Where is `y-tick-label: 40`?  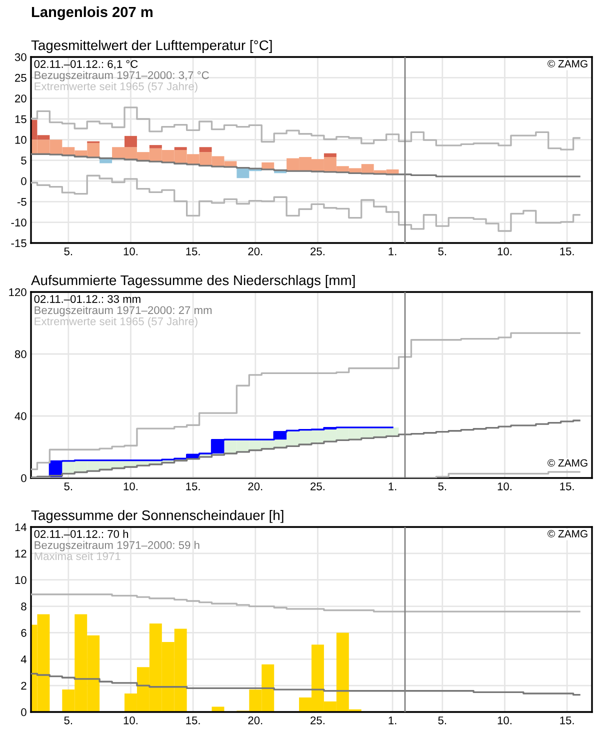
y-tick-label: 40 is located at coordinates (20, 416).